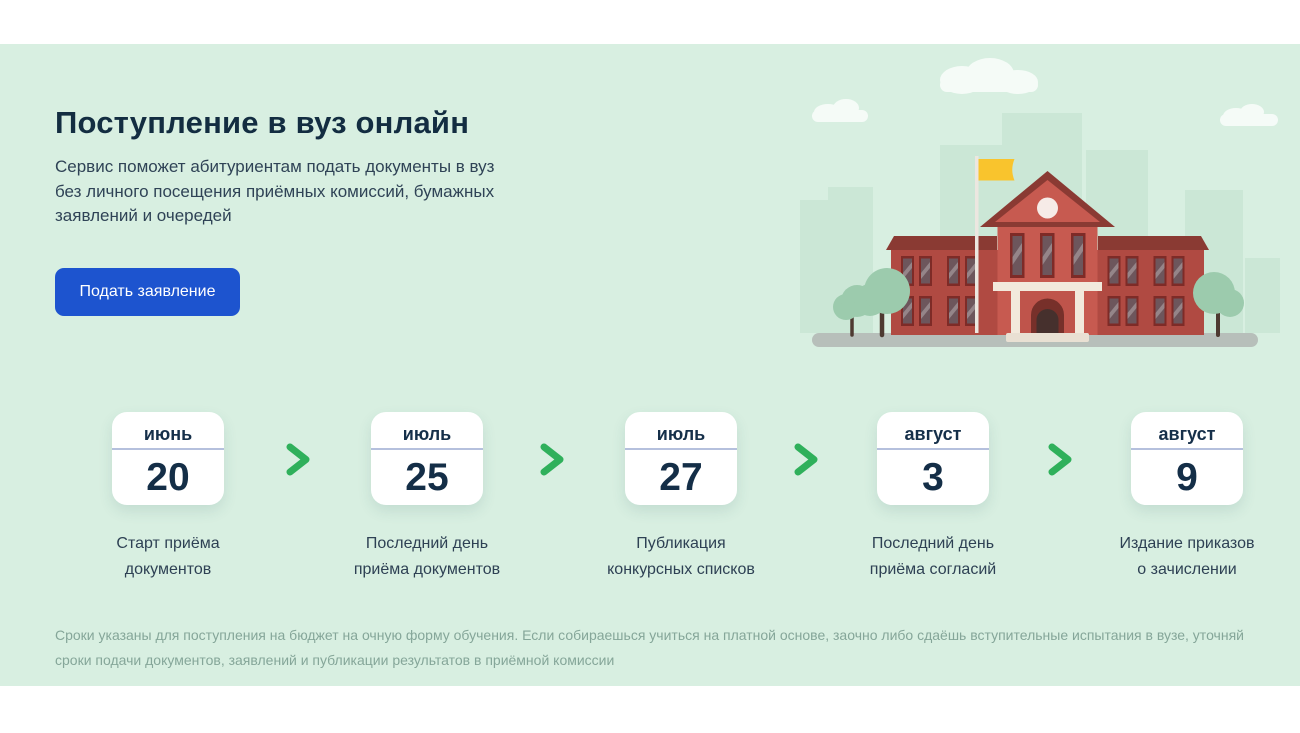 The height and width of the screenshot is (733, 1300). What do you see at coordinates (168, 556) in the screenshot?
I see `timeline-caption: Старт приёма документов` at bounding box center [168, 556].